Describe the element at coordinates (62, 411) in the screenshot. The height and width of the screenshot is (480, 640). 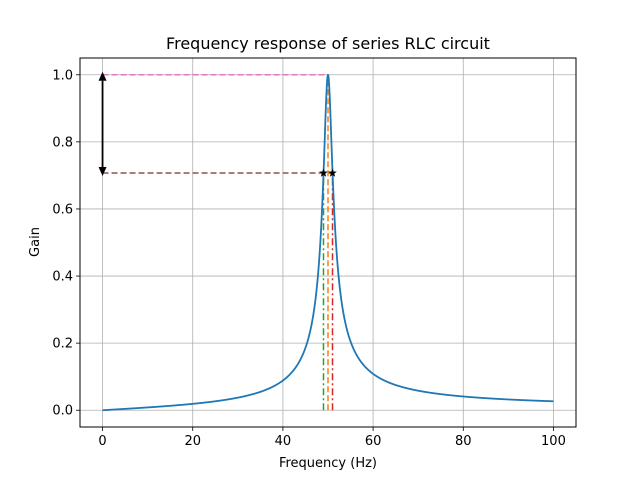
I see `y-tick-label: 0.0` at that location.